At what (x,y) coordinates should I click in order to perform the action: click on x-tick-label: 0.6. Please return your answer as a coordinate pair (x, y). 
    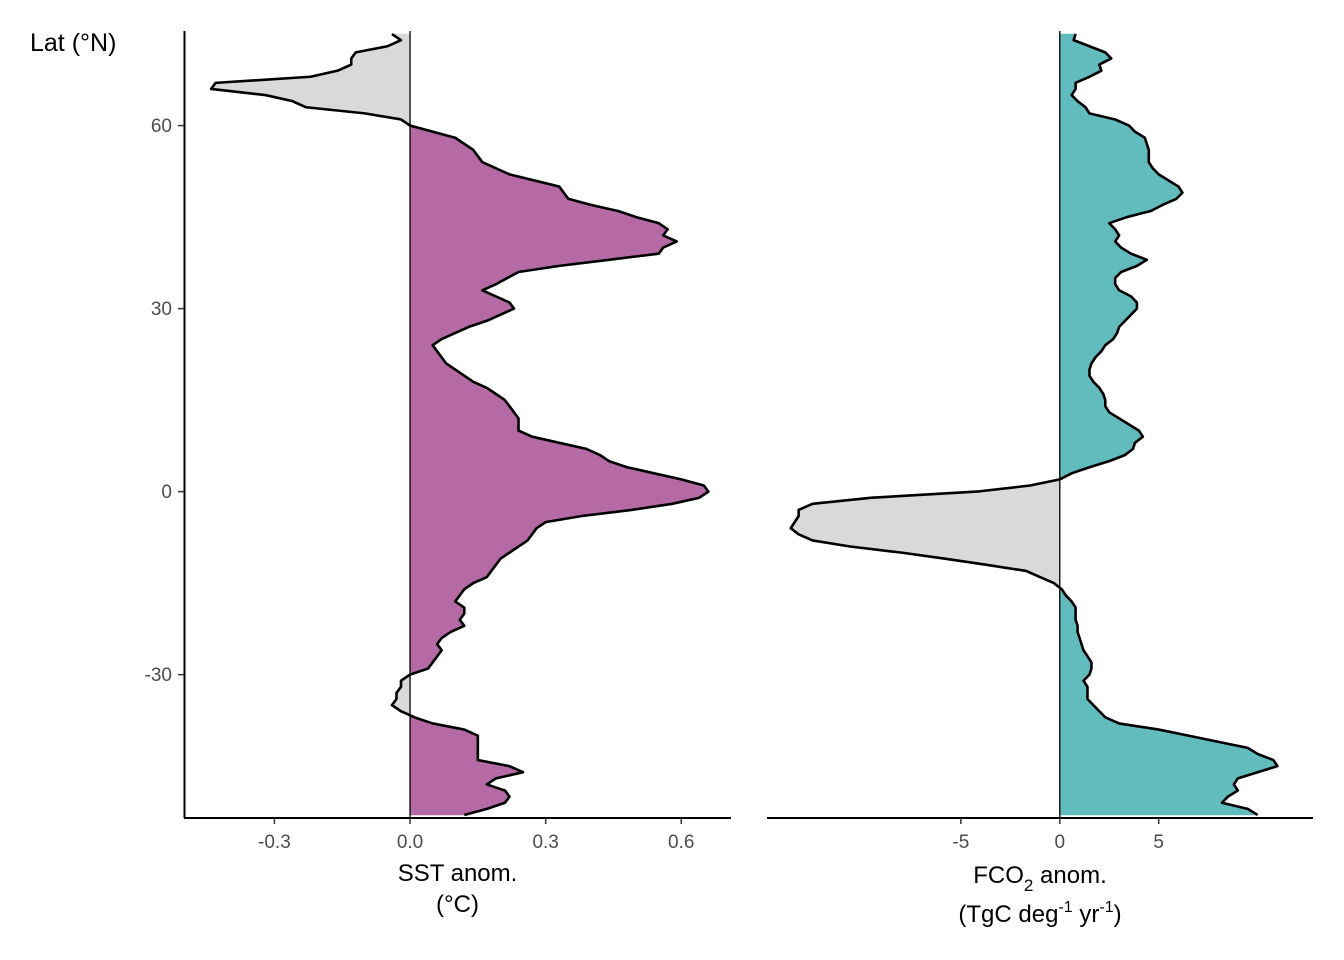
    Looking at the image, I should click on (681, 842).